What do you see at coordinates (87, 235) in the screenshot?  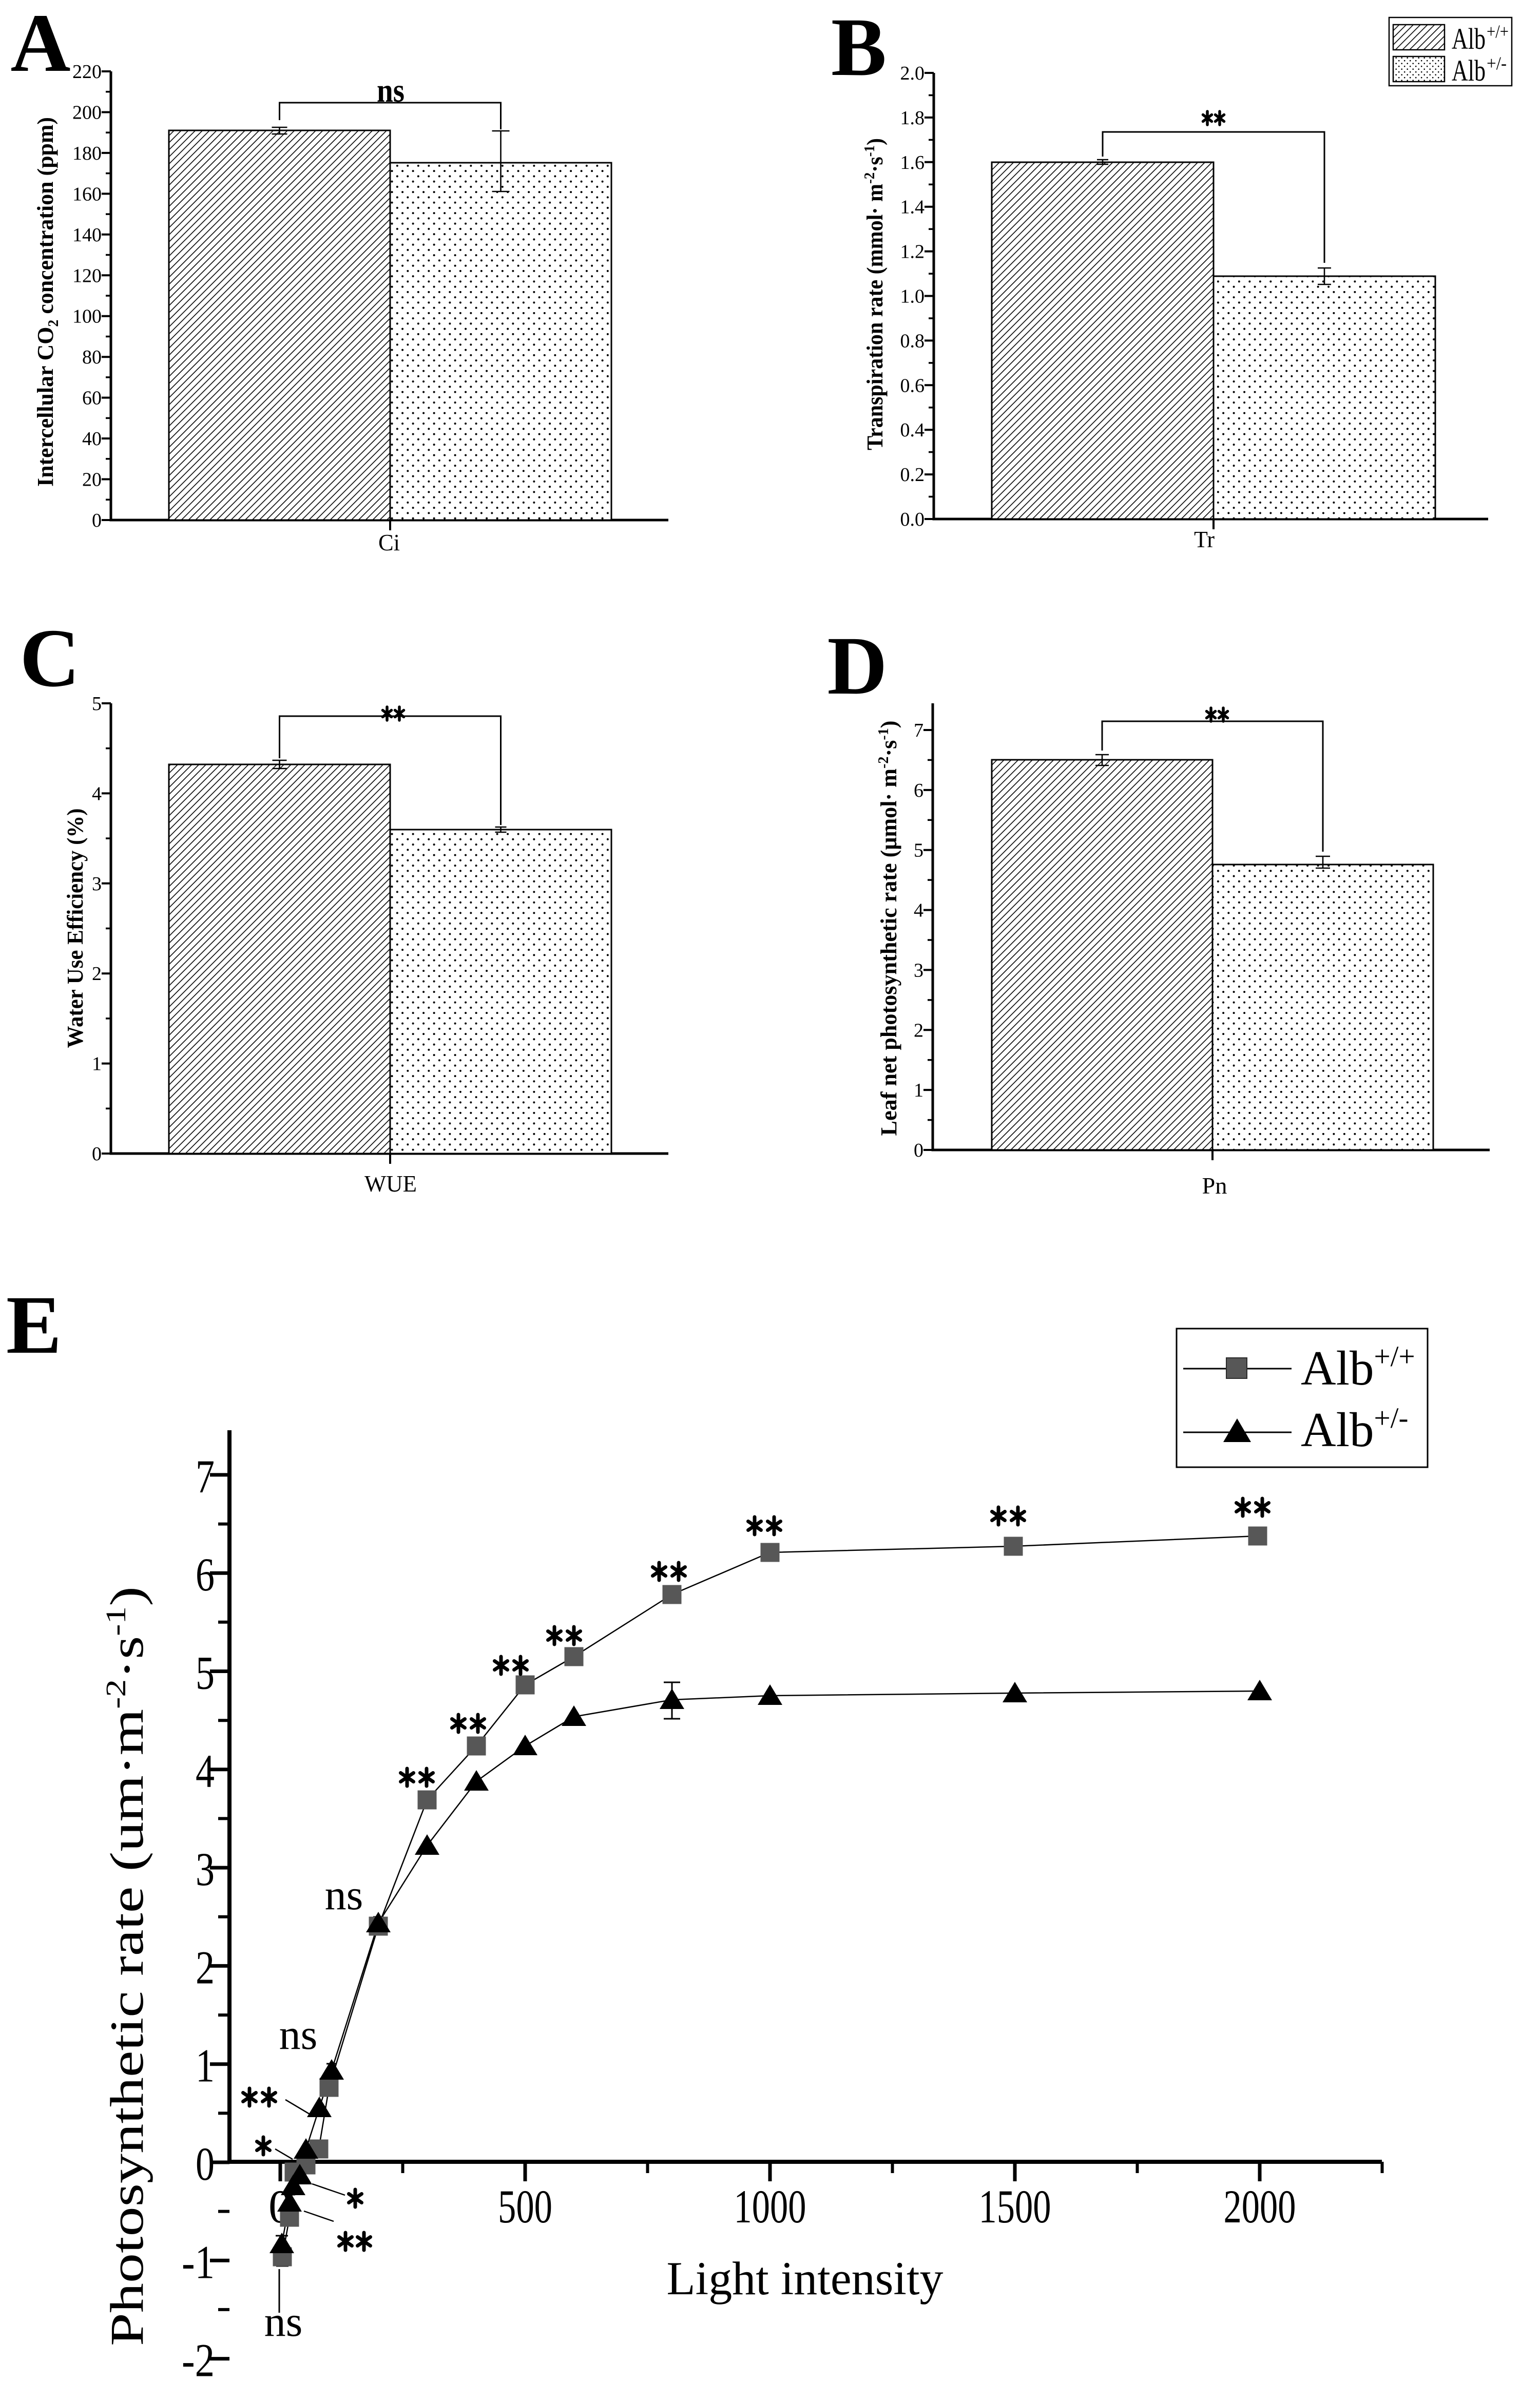 I see `svg-text: 140` at bounding box center [87, 235].